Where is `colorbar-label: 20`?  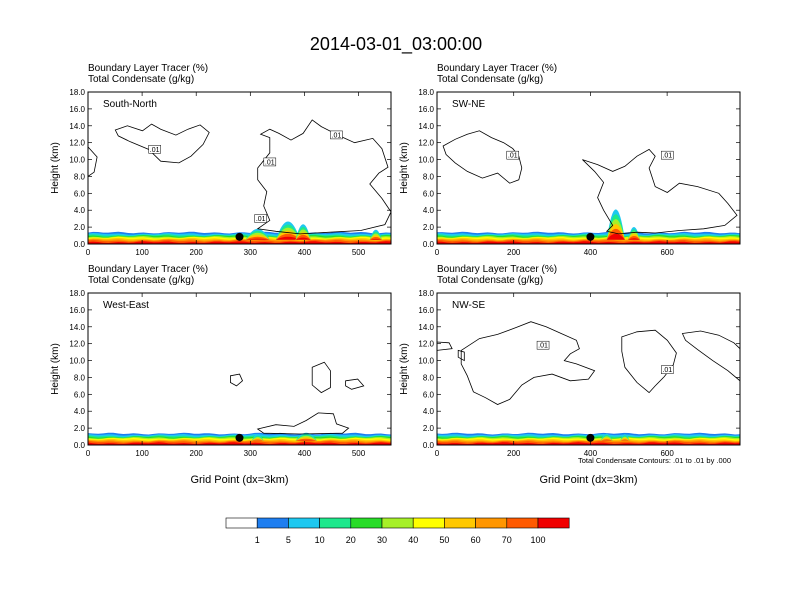
colorbar-label: 20 is located at coordinates (351, 540).